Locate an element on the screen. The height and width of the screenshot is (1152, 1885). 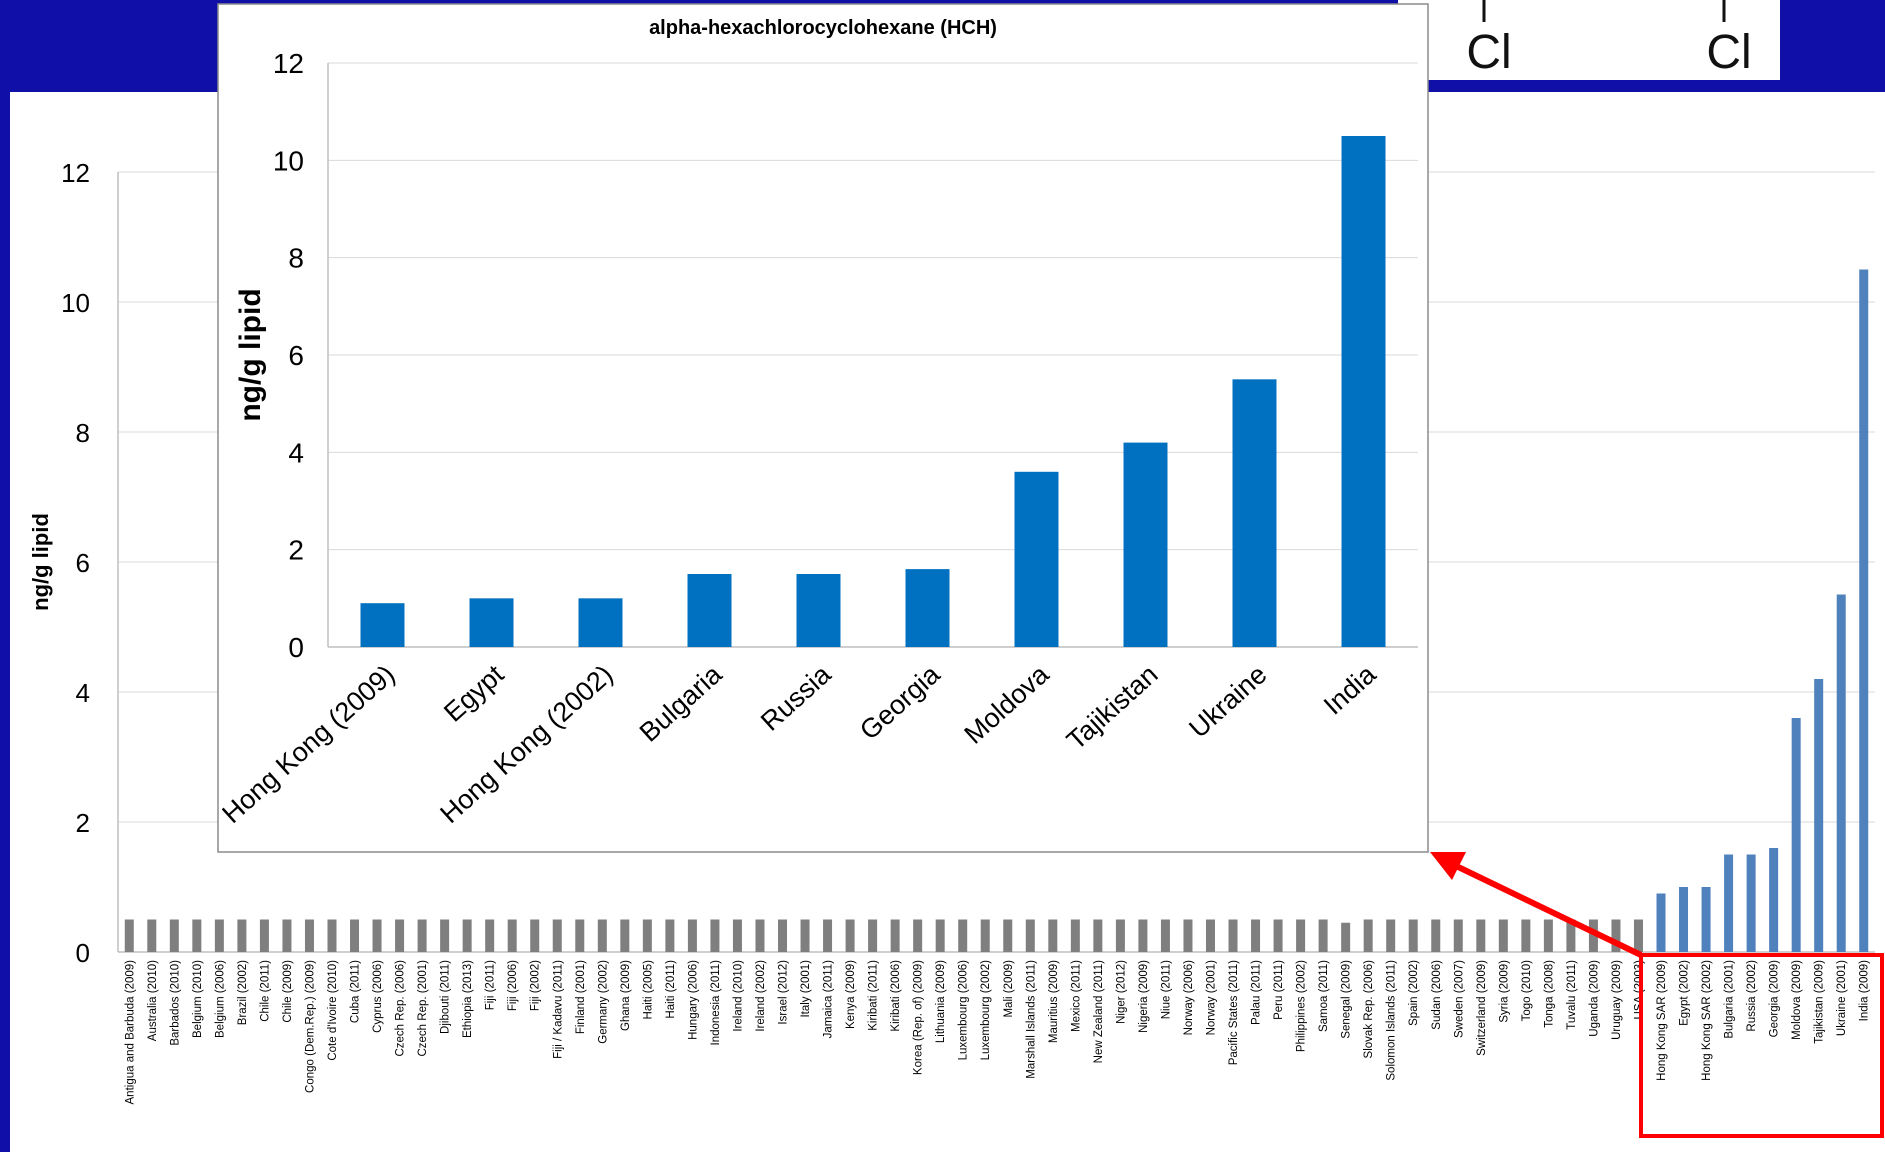
main-x-tick-label: Moldova (2009) is located at coordinates (1797, 1000).